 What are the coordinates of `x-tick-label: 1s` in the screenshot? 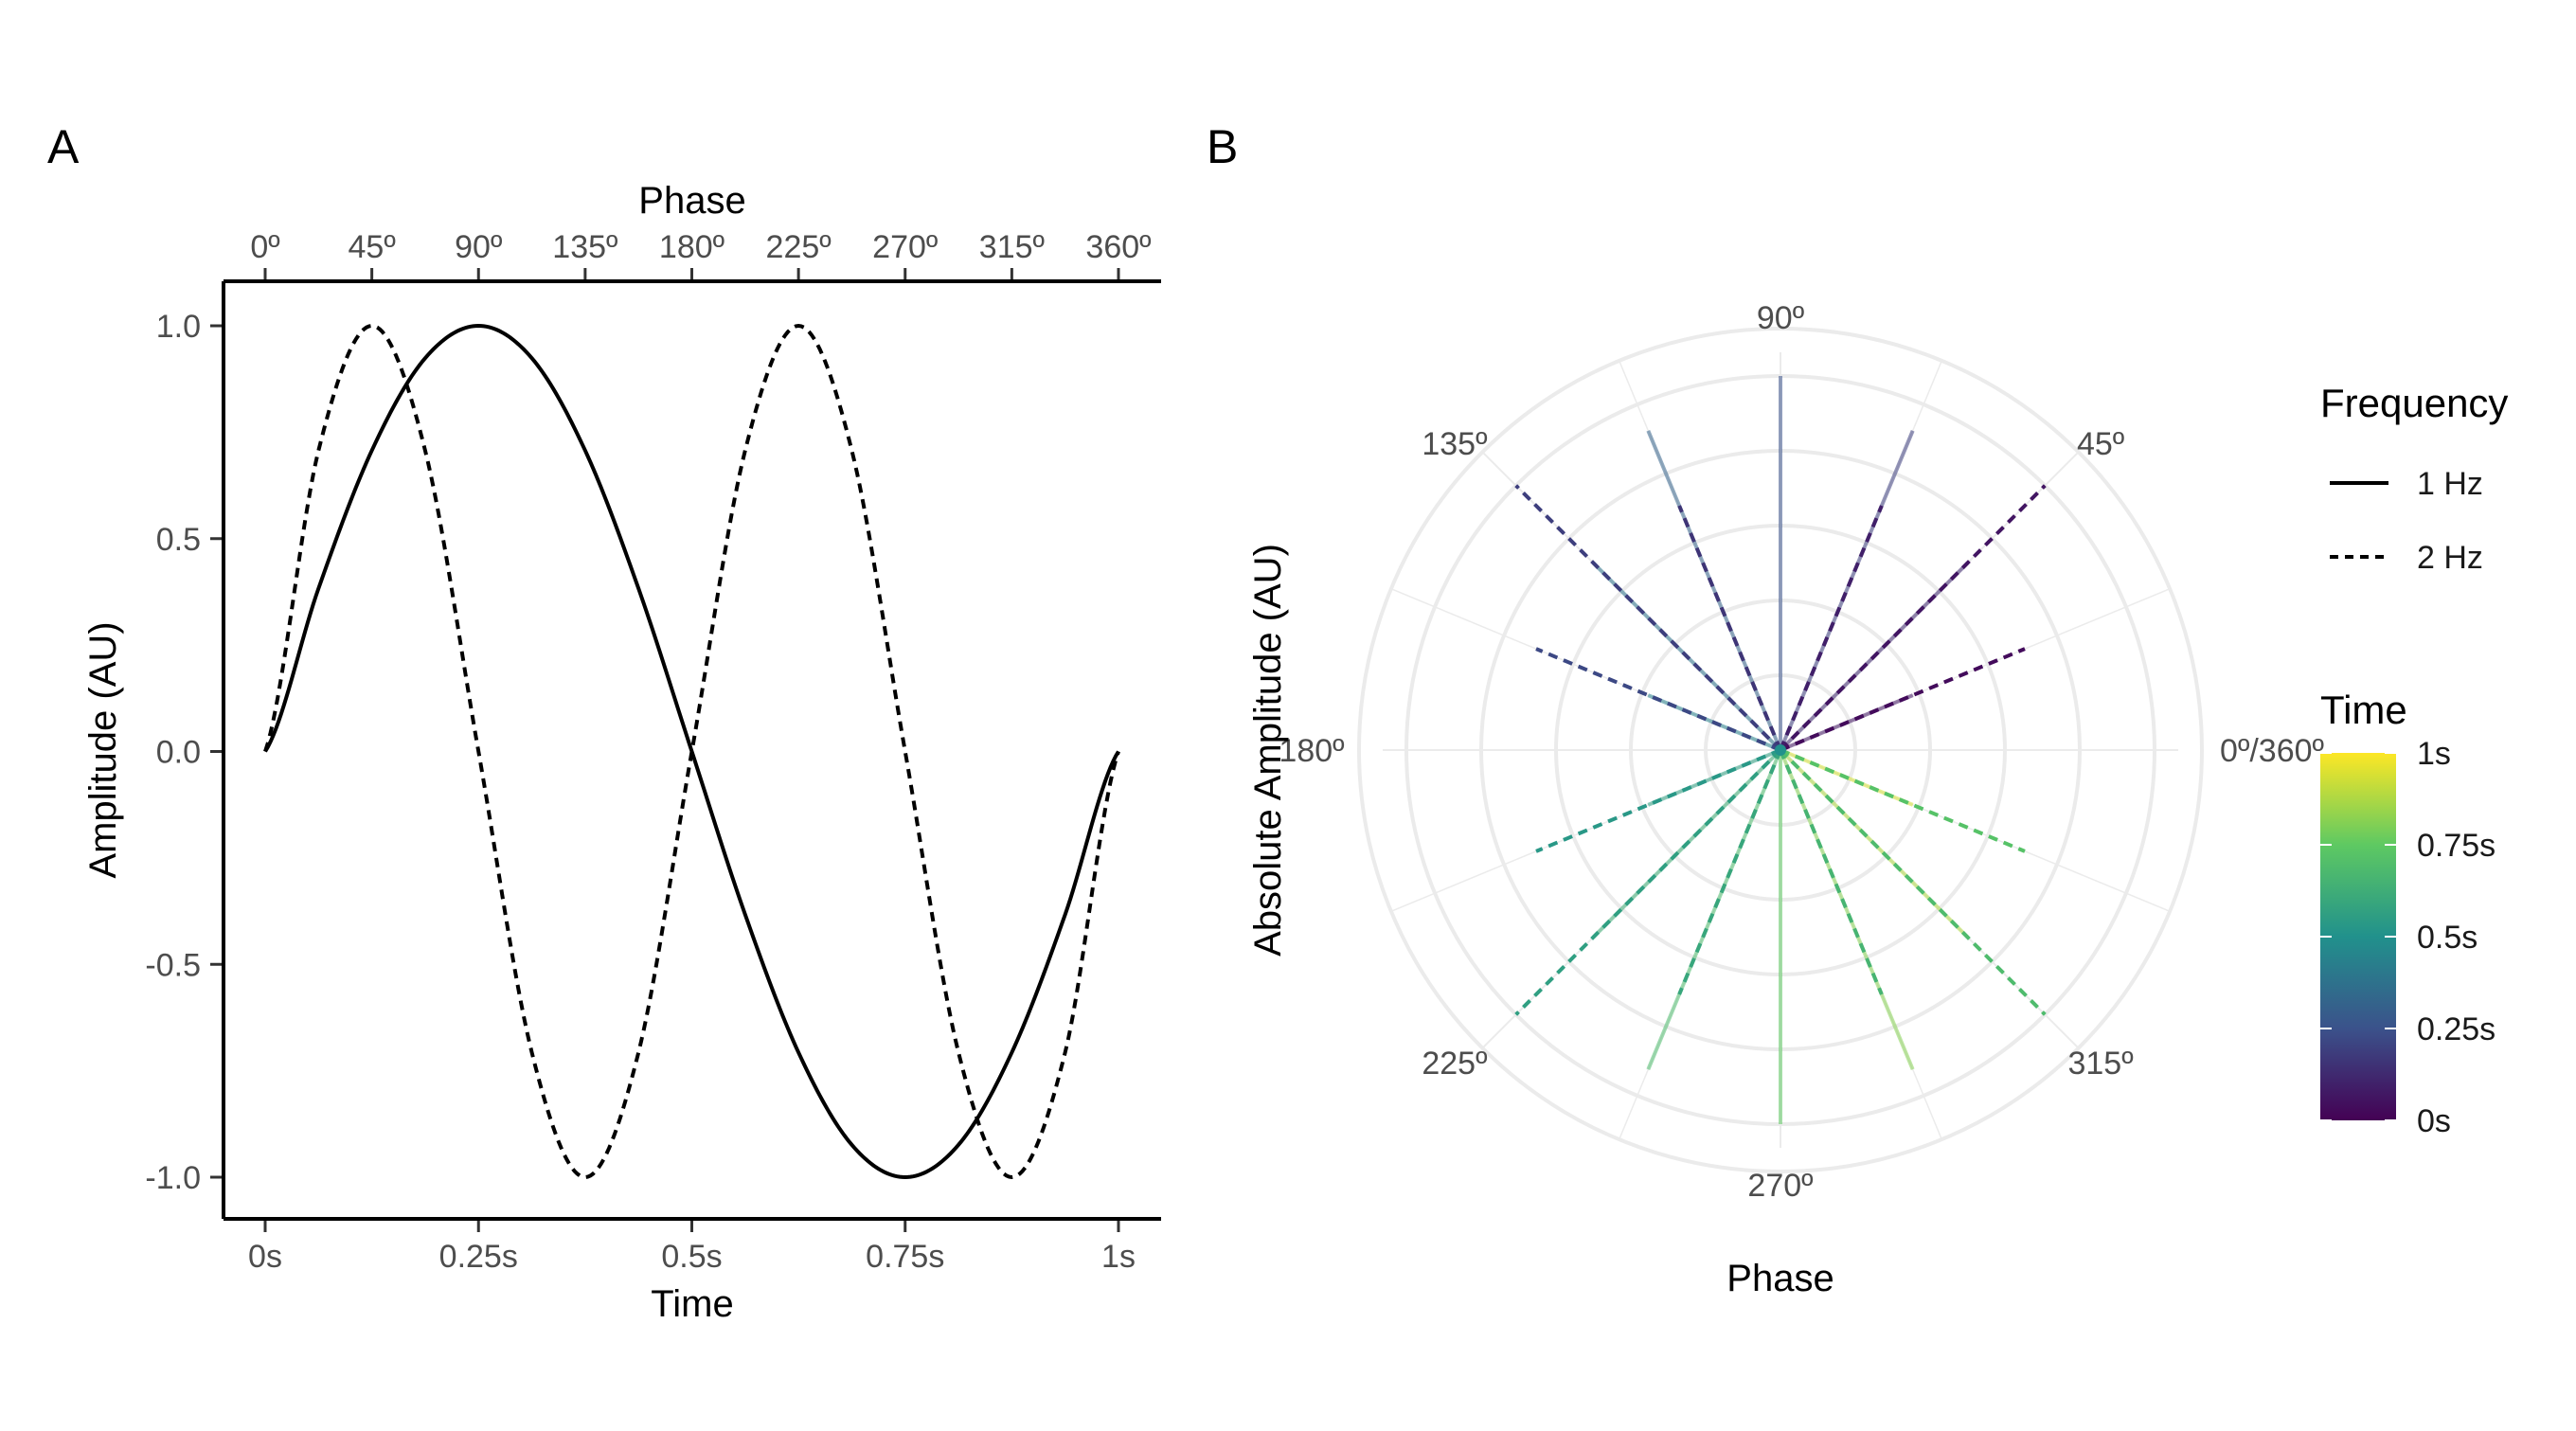 It's located at (1118, 1257).